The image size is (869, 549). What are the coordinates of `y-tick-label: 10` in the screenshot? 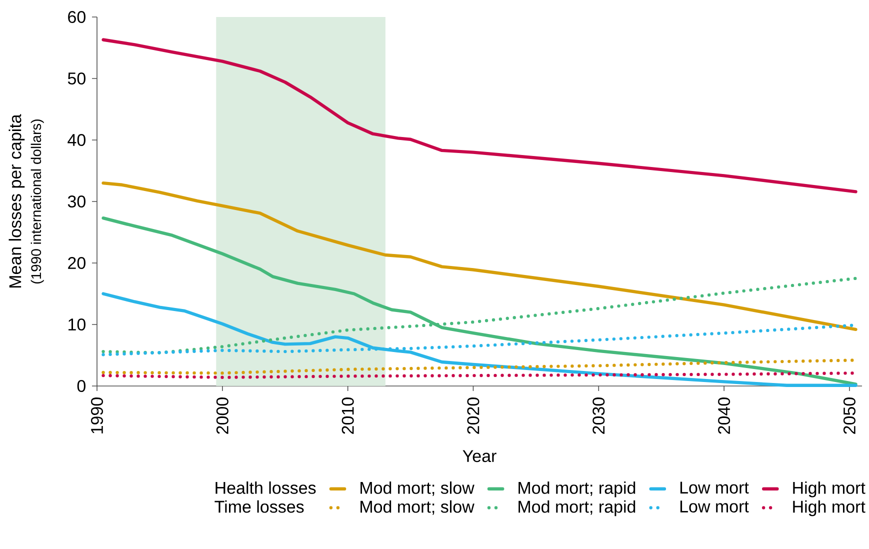 It's located at (77, 324).